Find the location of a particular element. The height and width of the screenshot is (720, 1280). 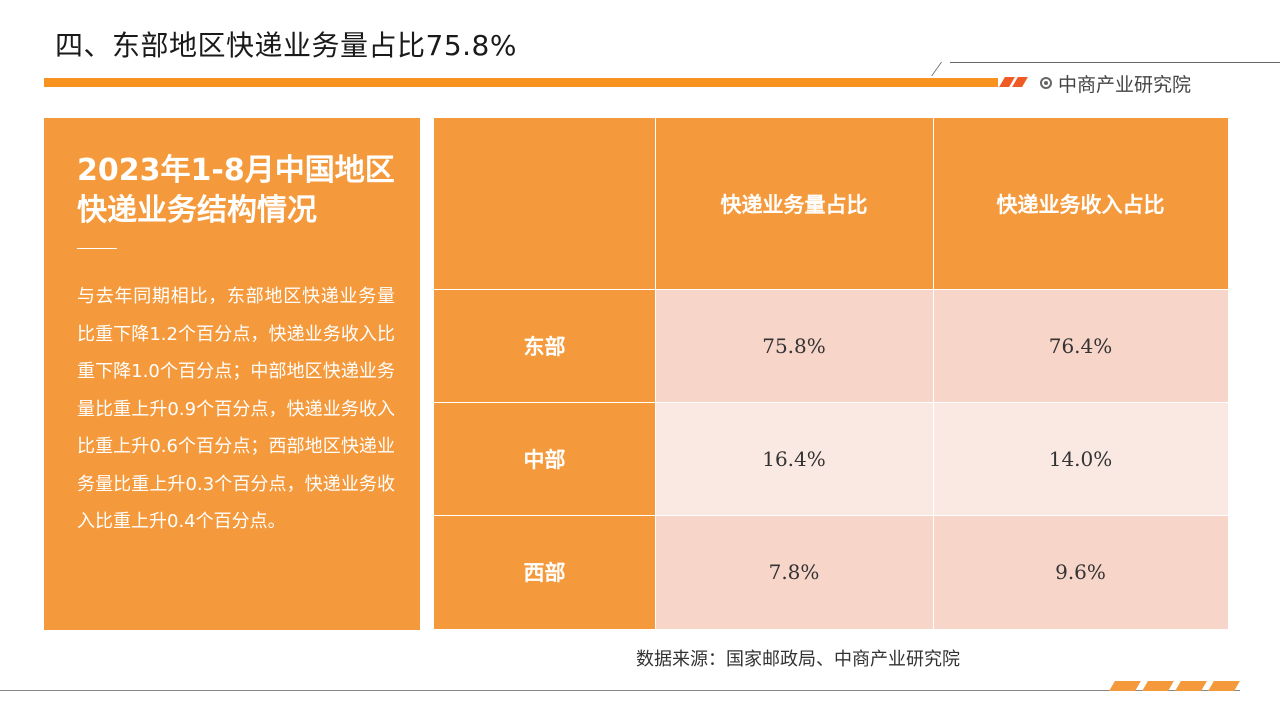

cell-east-volume: 75.8% is located at coordinates (794, 345).